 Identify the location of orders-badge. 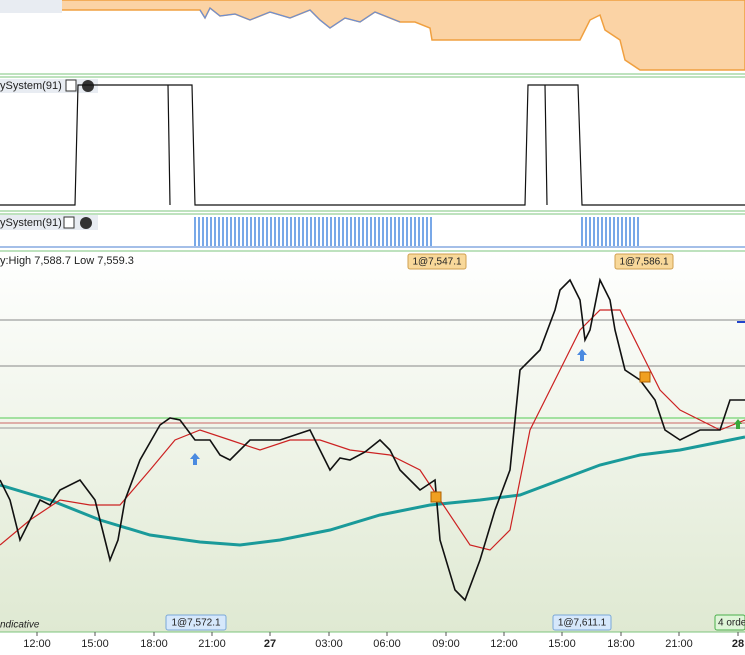
(729, 622).